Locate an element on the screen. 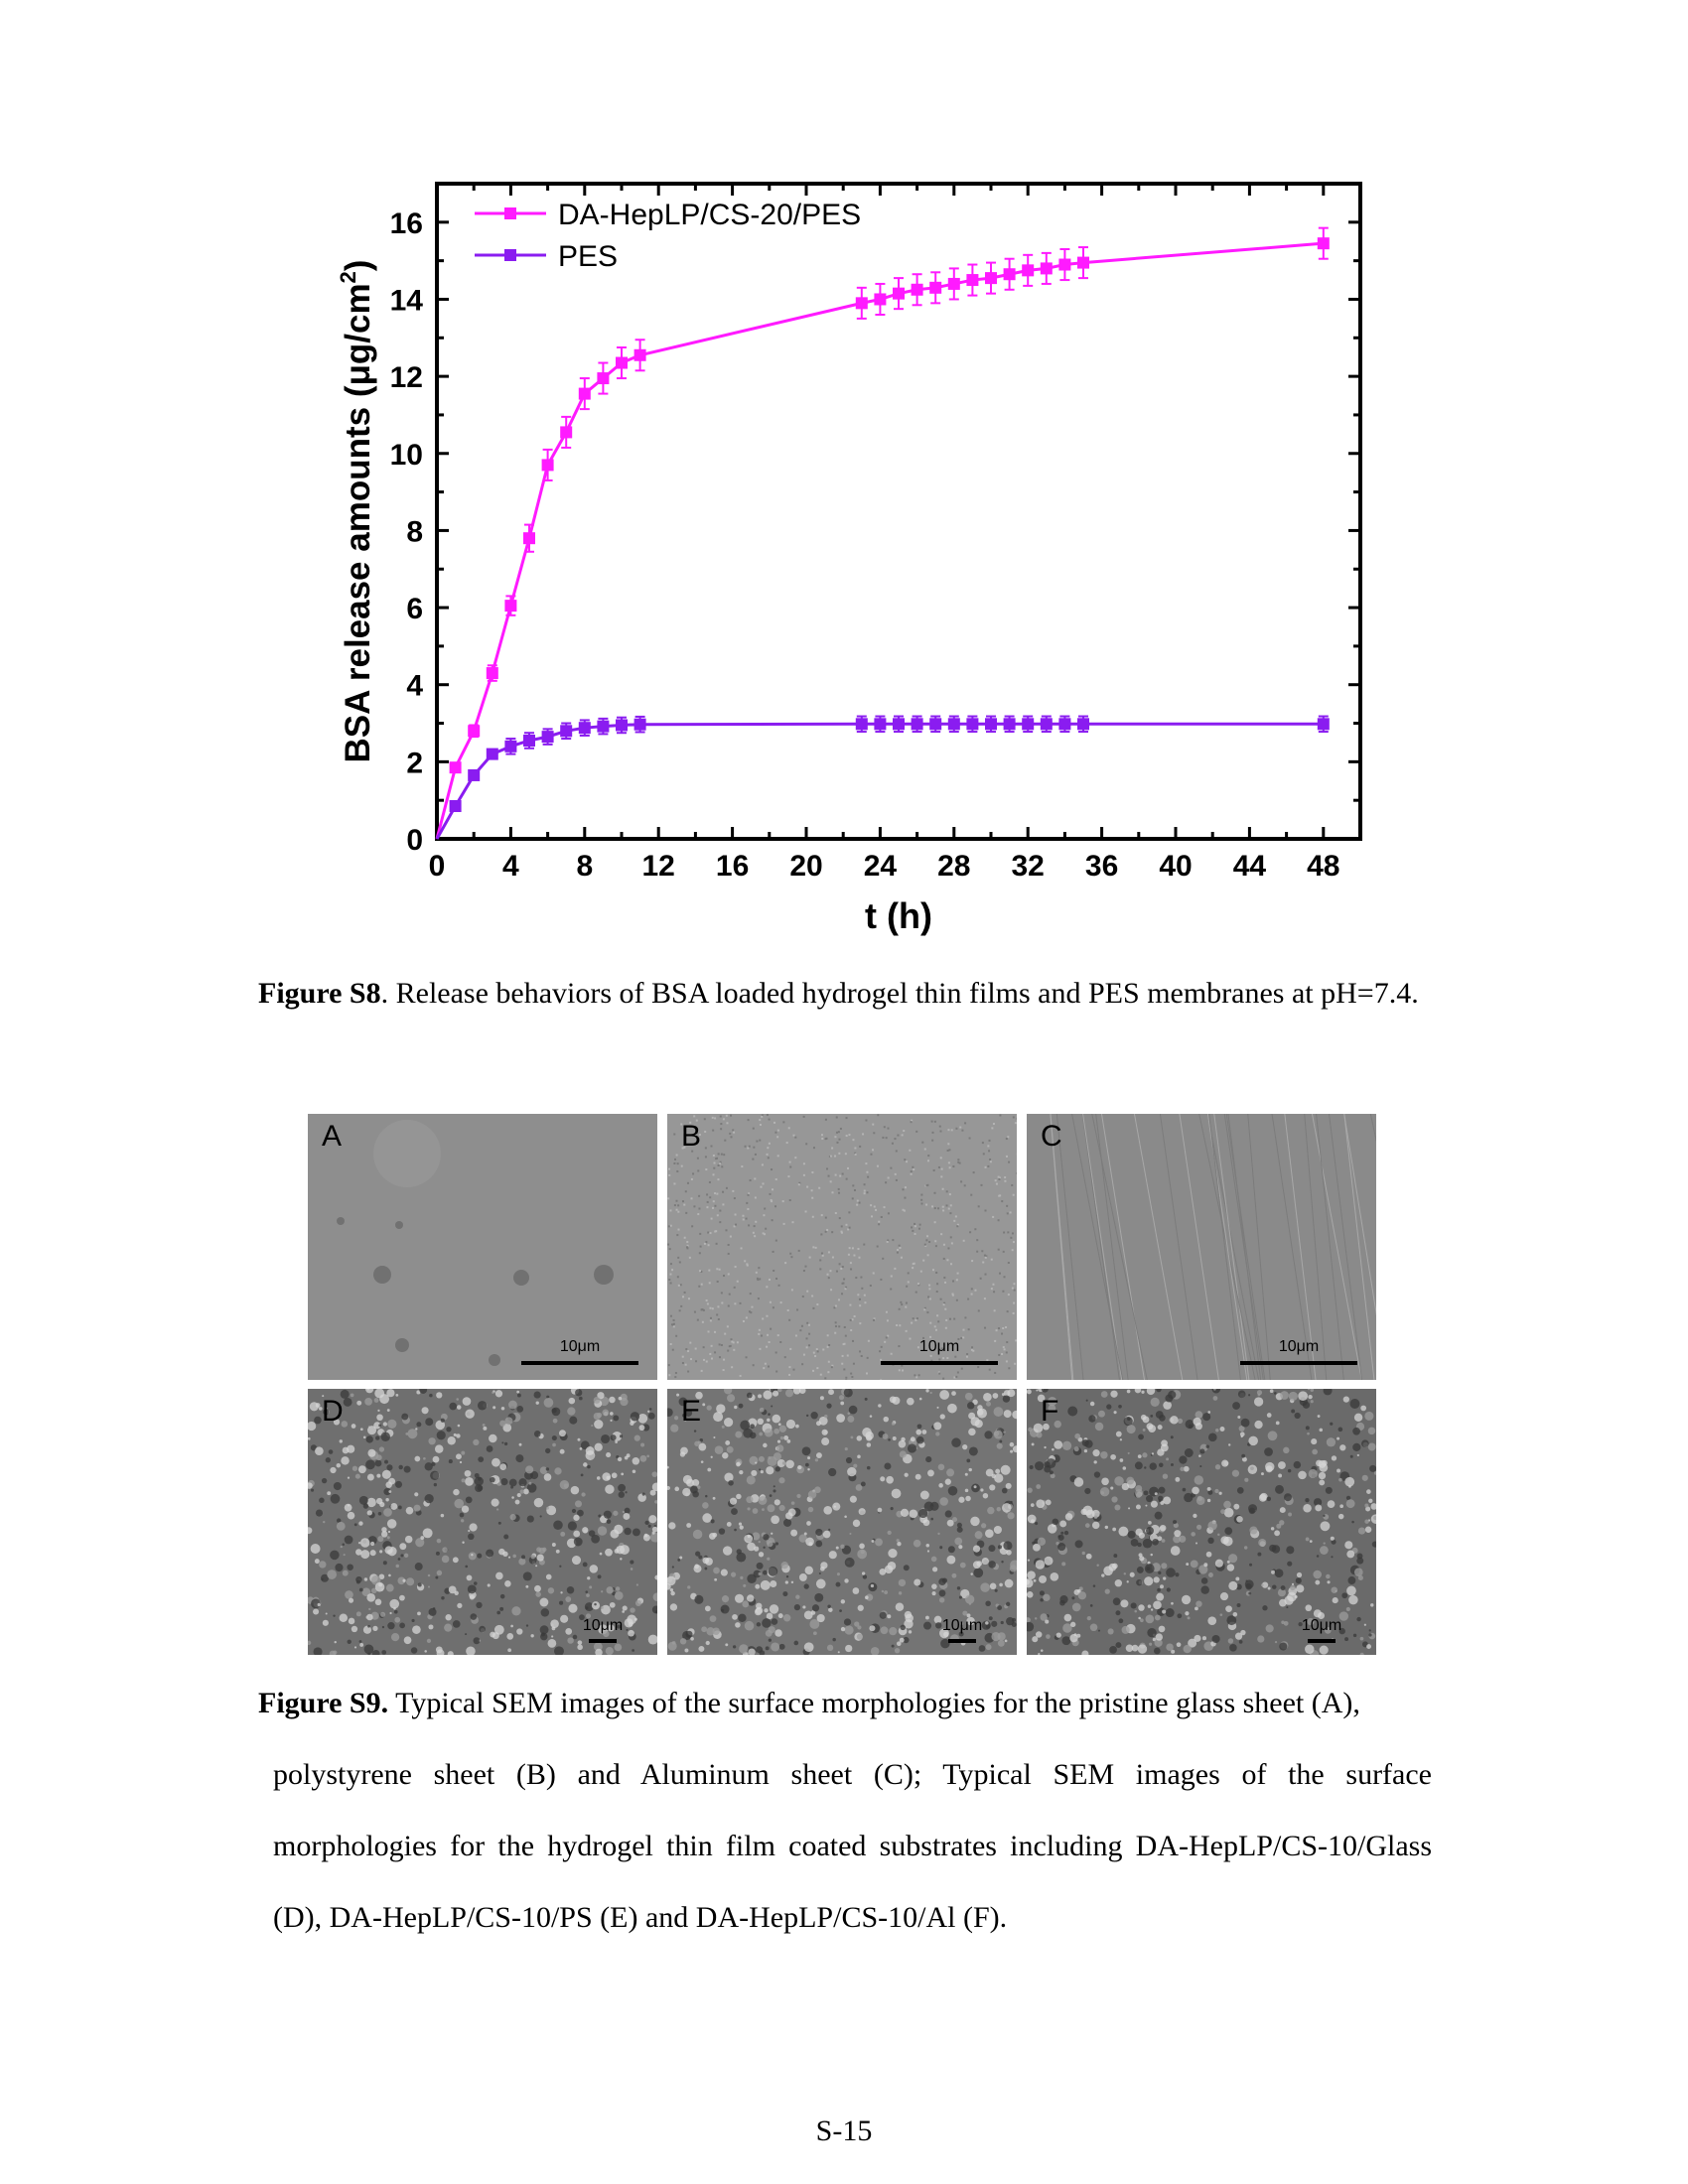 The height and width of the screenshot is (2184, 1688). sem-panel-letter: A is located at coordinates (332, 1136).